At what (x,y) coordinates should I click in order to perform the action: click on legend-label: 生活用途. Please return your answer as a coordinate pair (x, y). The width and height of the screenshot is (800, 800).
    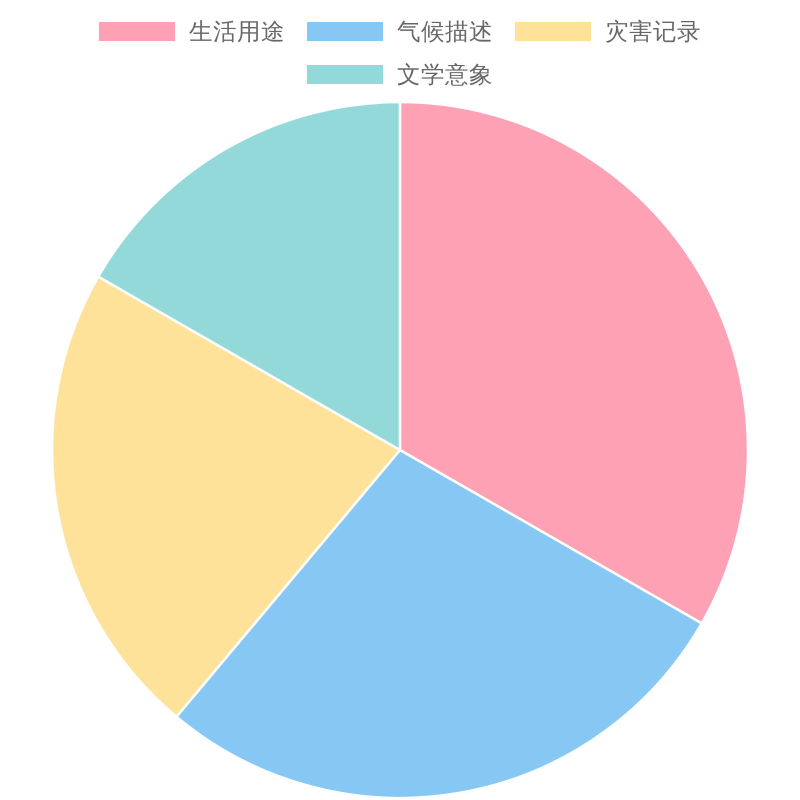
    Looking at the image, I should click on (237, 32).